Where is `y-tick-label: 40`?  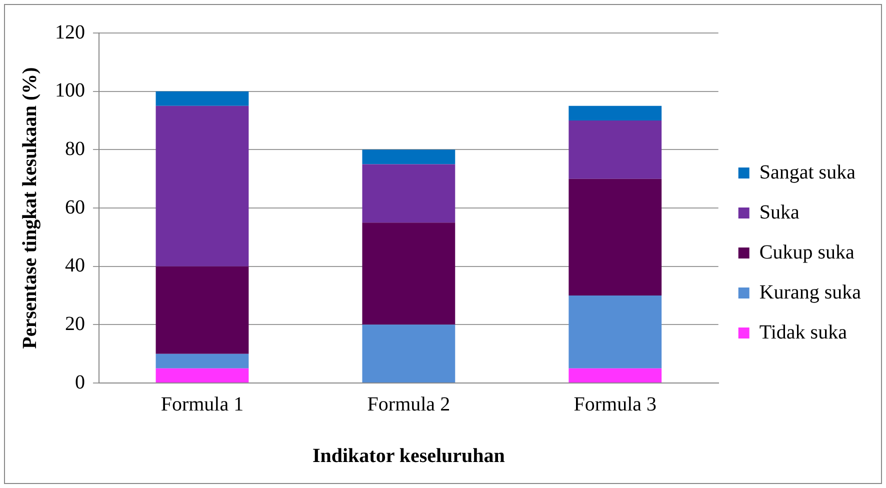
y-tick-label: 40 is located at coordinates (75, 265).